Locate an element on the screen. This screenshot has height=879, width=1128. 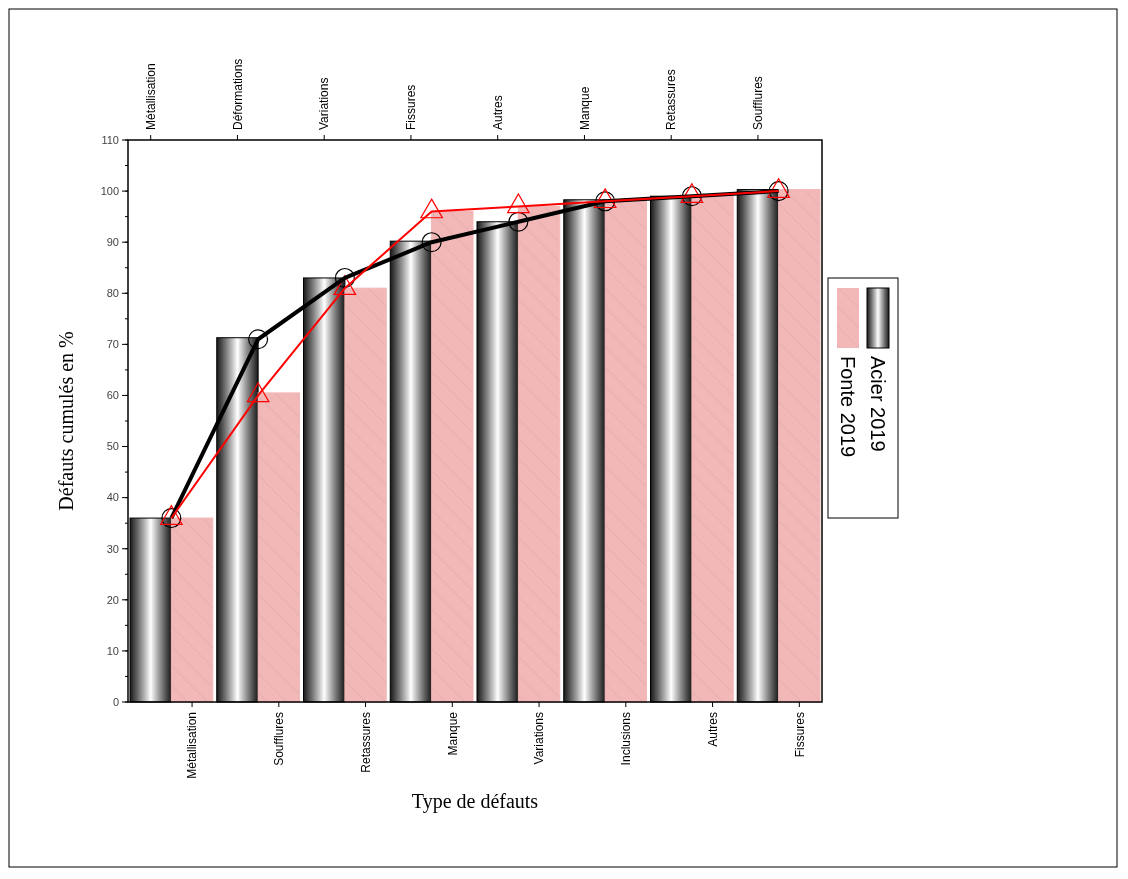
text: Déformations is located at coordinates (237, 94).